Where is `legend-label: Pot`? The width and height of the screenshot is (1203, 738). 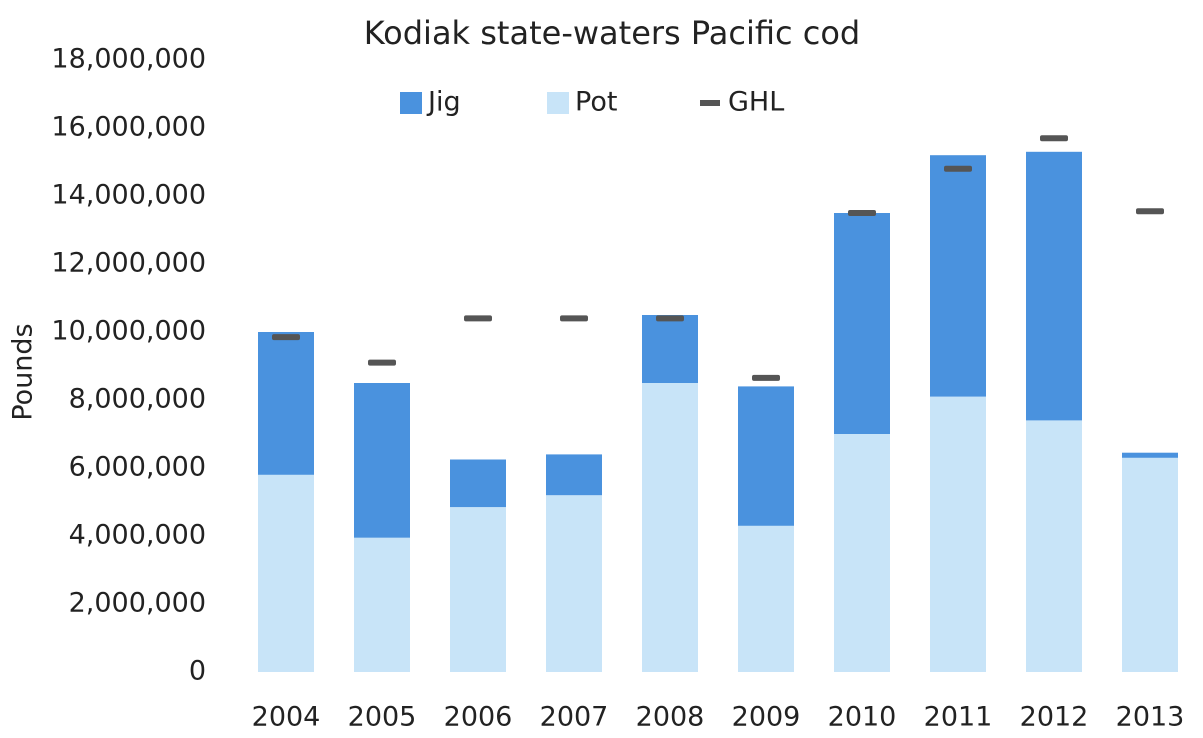
legend-label: Pot is located at coordinates (596, 102).